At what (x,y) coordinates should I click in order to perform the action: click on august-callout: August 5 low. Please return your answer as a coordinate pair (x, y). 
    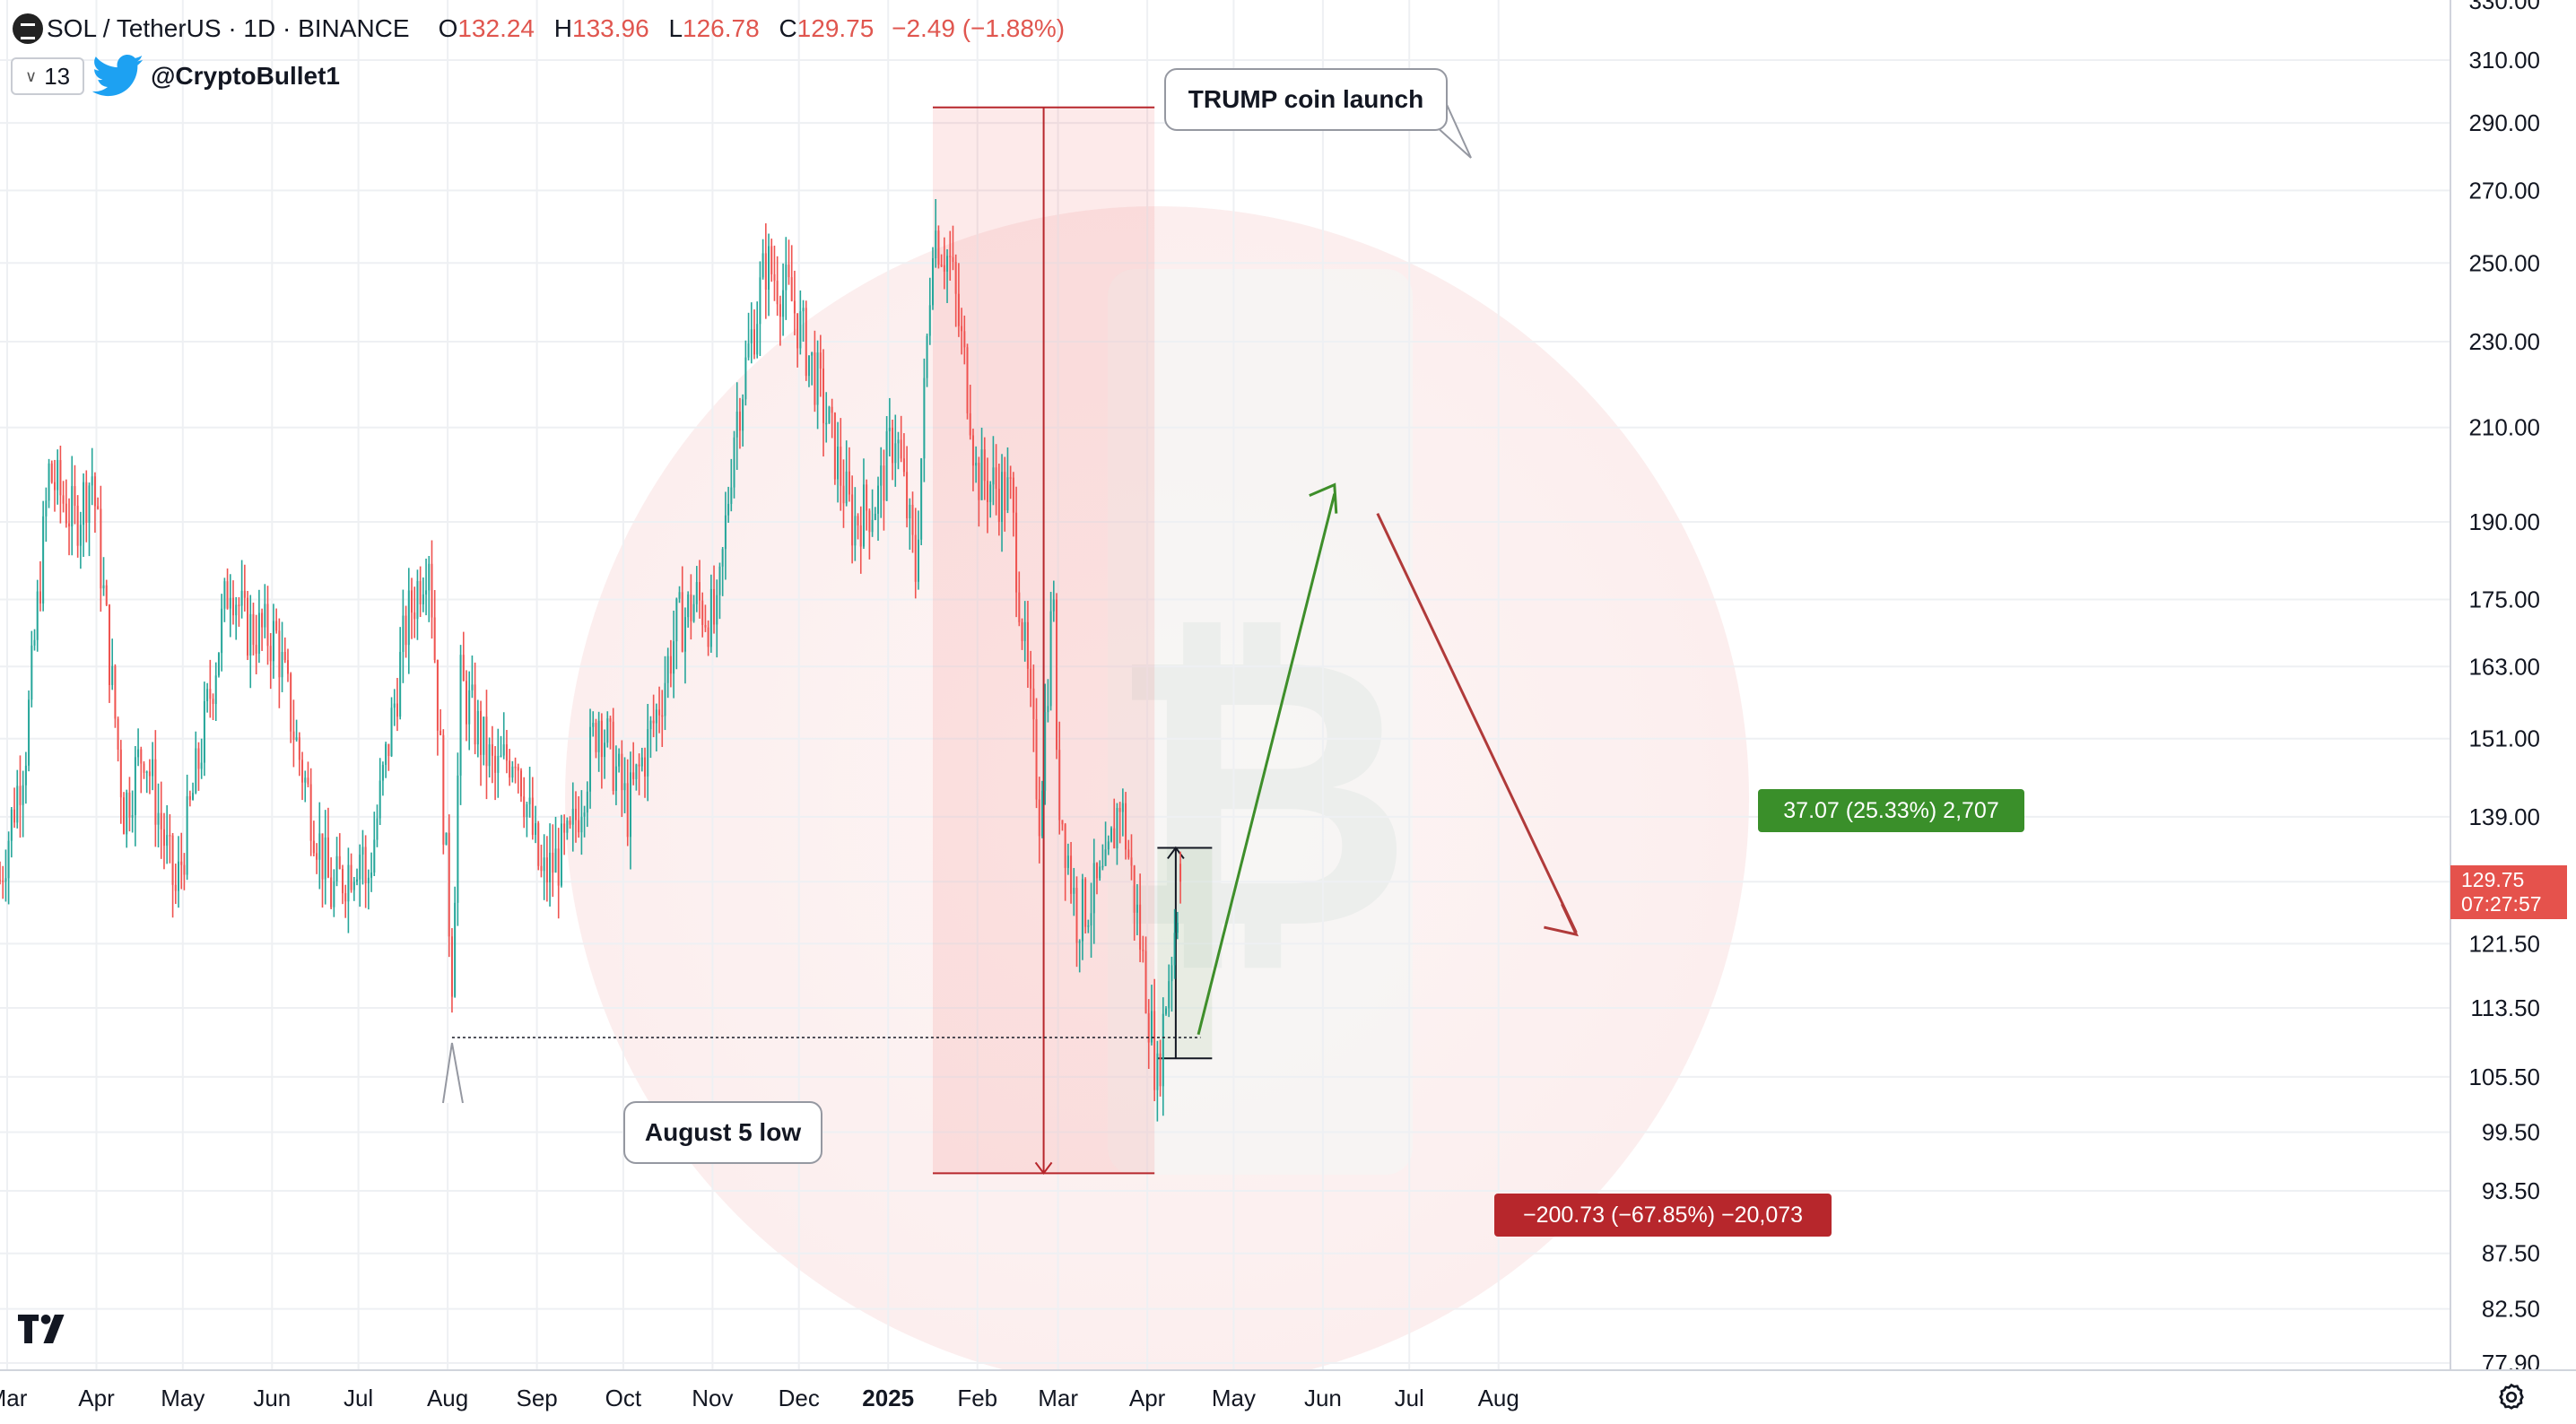
    Looking at the image, I should click on (722, 1132).